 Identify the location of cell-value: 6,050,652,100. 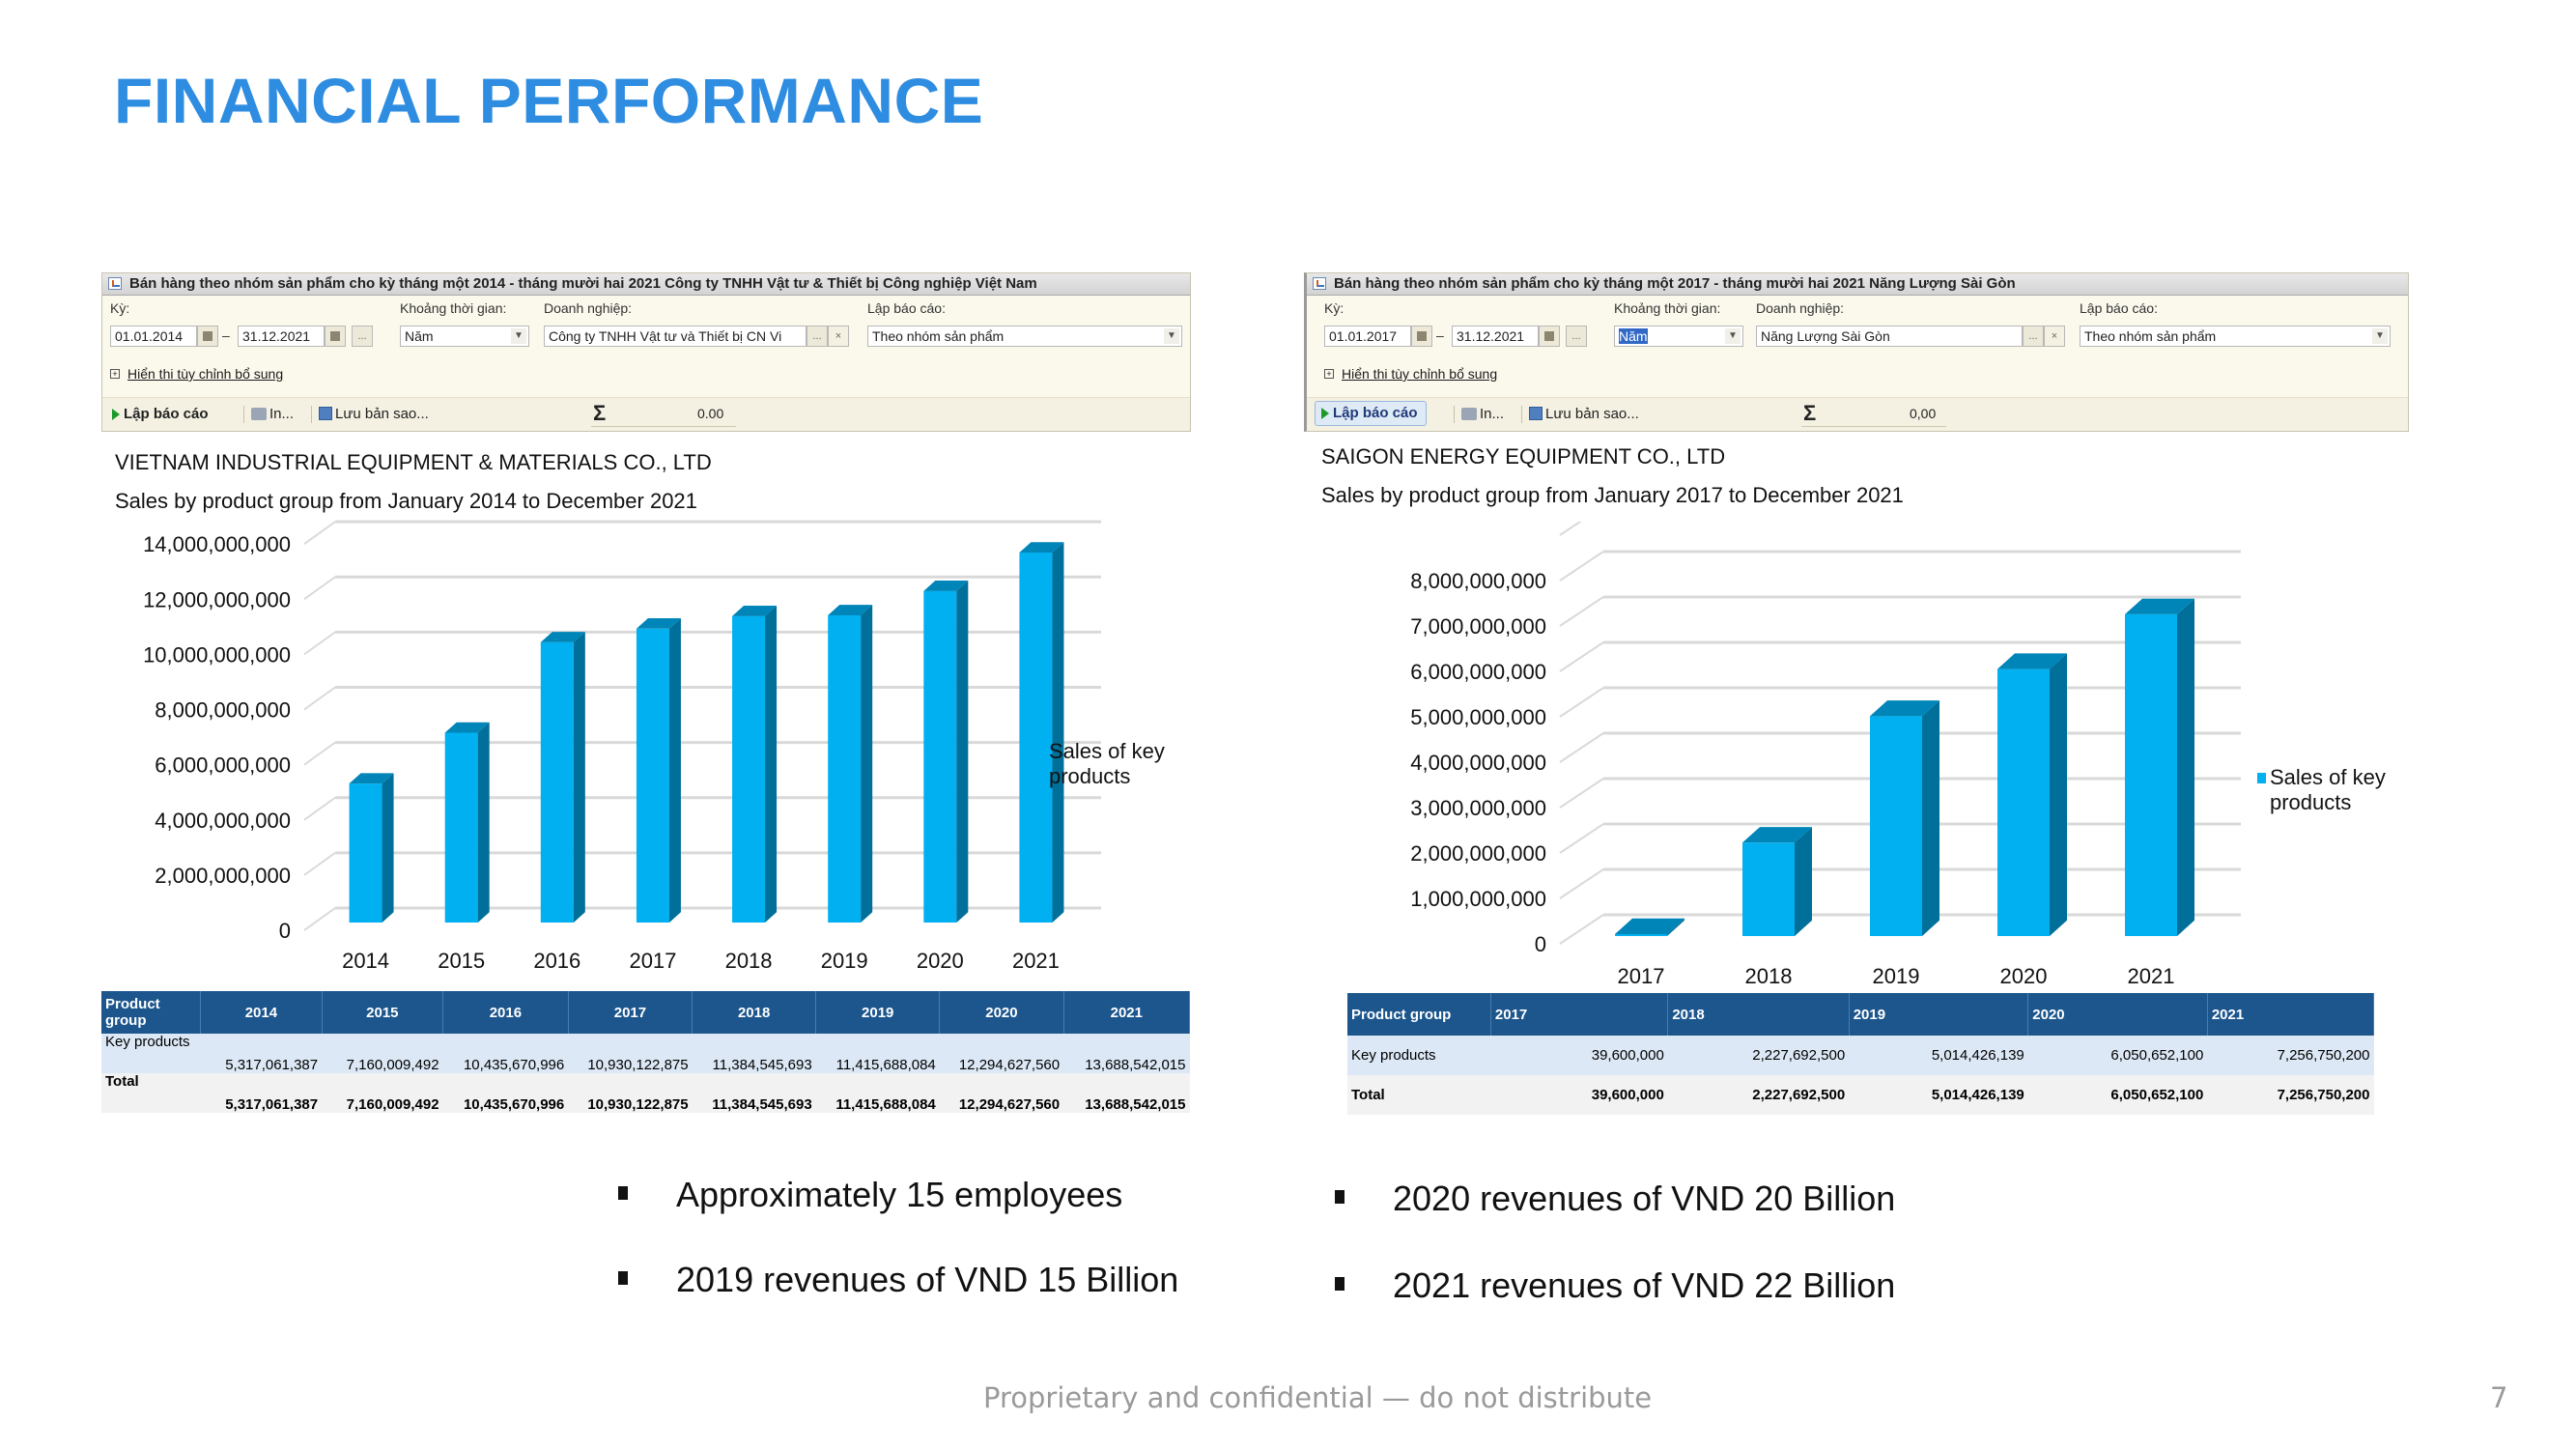
(2117, 1095).